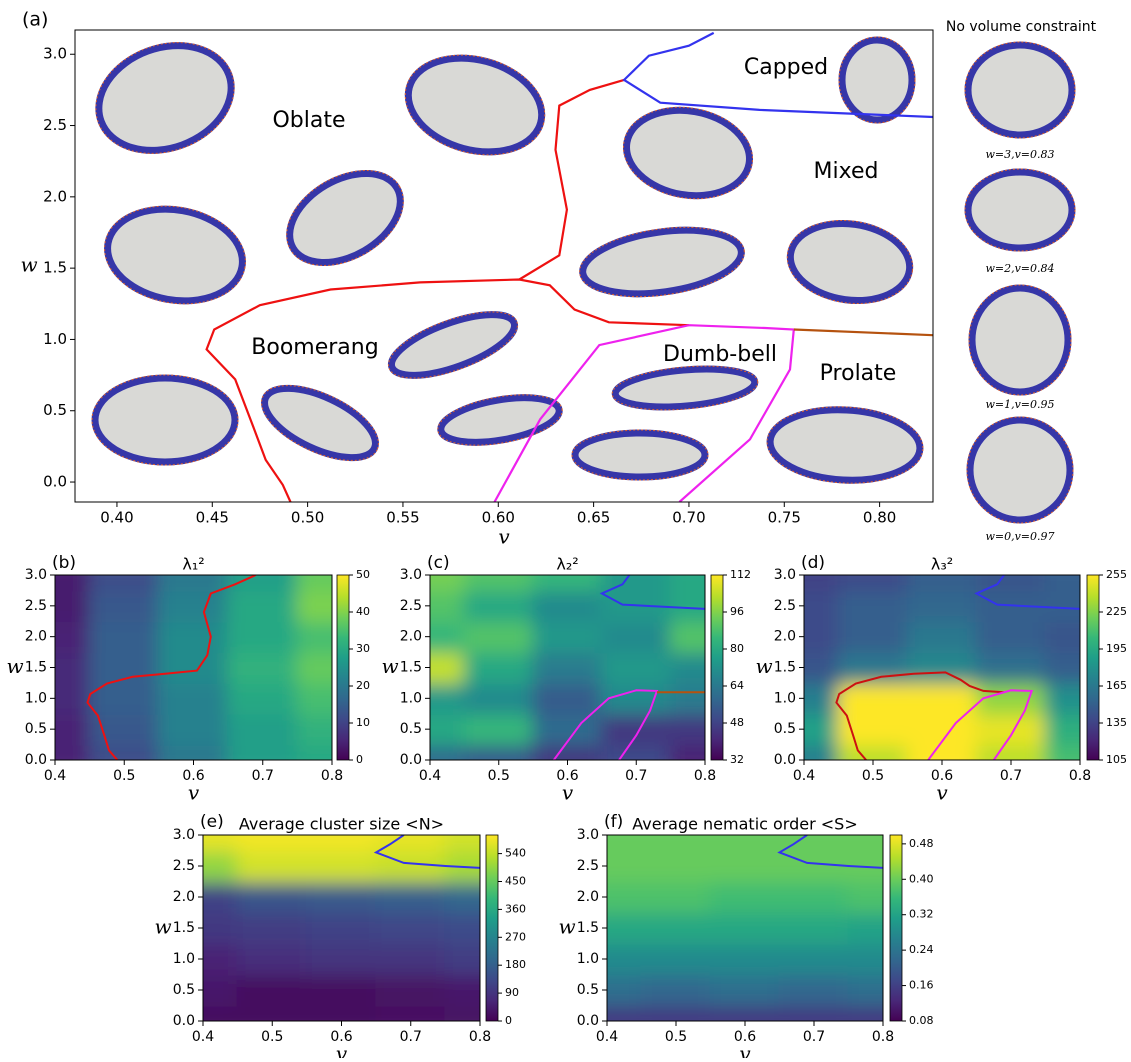 This screenshot has height=1062, width=1131. Describe the element at coordinates (35, 20) in the screenshot. I see `panel-label: (a)` at that location.